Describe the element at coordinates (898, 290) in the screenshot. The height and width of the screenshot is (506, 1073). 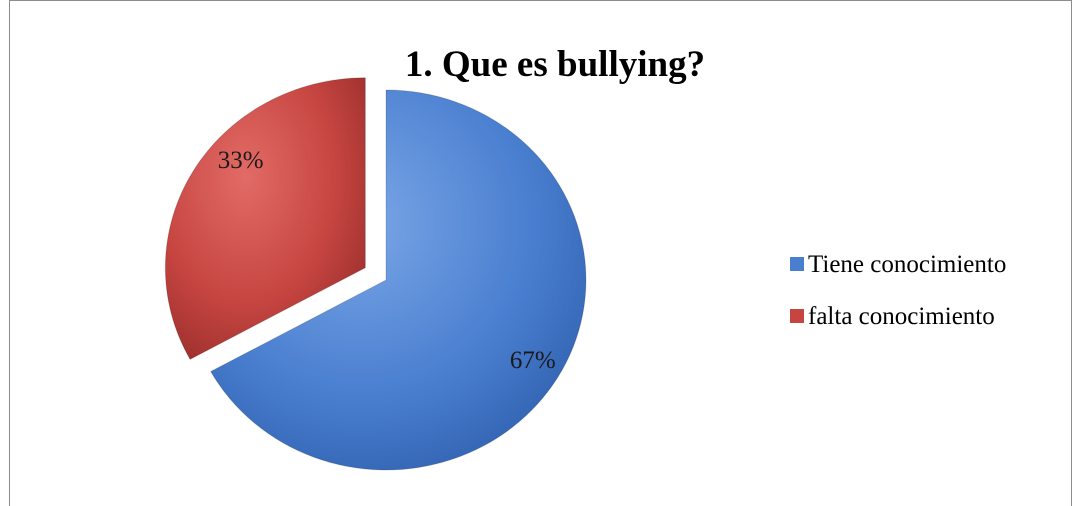
I see `legend: Tiene conocimiento falta conocimiento` at that location.